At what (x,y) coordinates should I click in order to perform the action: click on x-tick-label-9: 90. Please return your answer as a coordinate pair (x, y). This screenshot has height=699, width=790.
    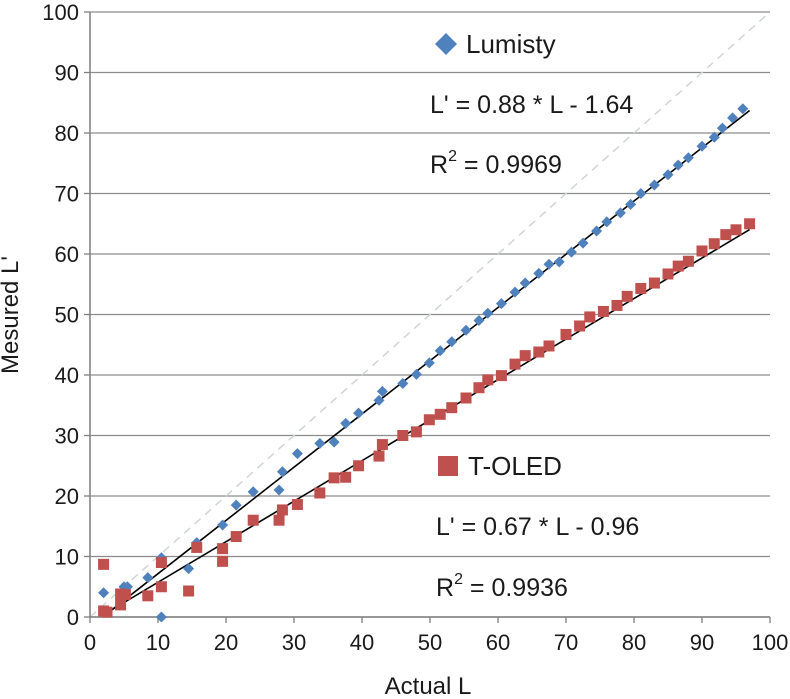
    Looking at the image, I should click on (702, 642).